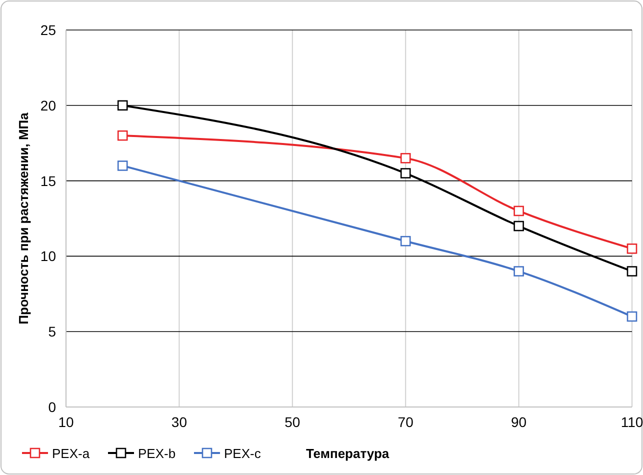 This screenshot has height=475, width=643. Describe the element at coordinates (52, 332) in the screenshot. I see `y-tick-label: 5` at that location.